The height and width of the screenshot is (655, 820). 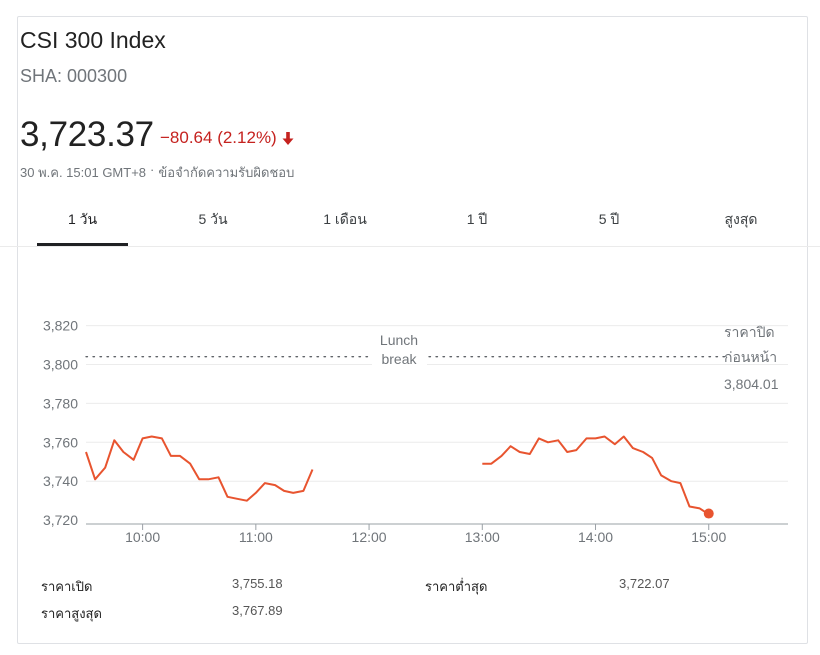 What do you see at coordinates (708, 513) in the screenshot?
I see `last-price-dot` at bounding box center [708, 513].